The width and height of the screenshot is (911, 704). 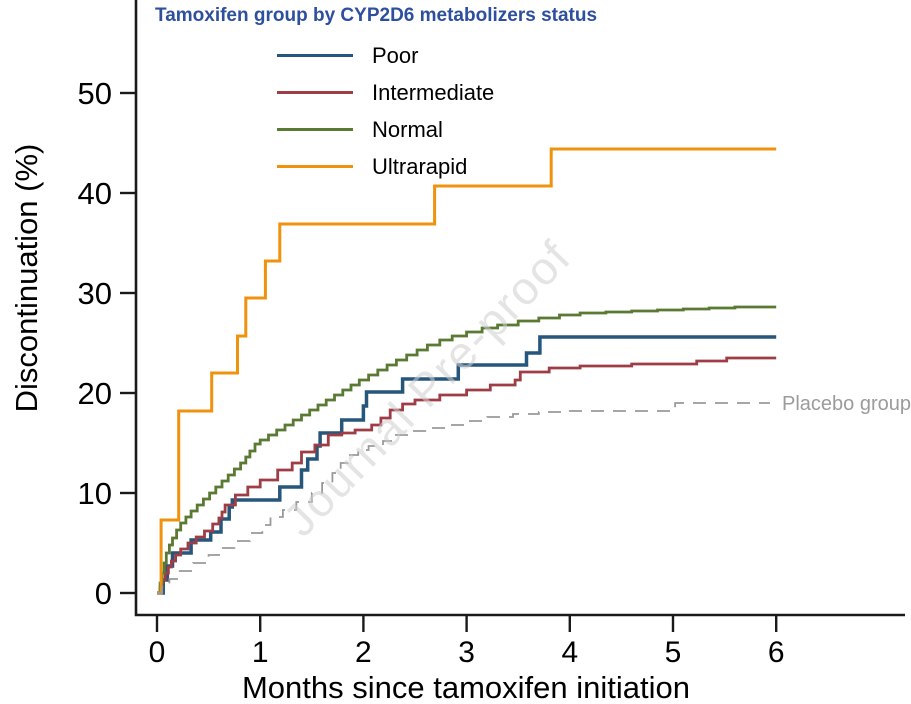 I want to click on y-tick-label-0: 0, so click(x=103, y=593).